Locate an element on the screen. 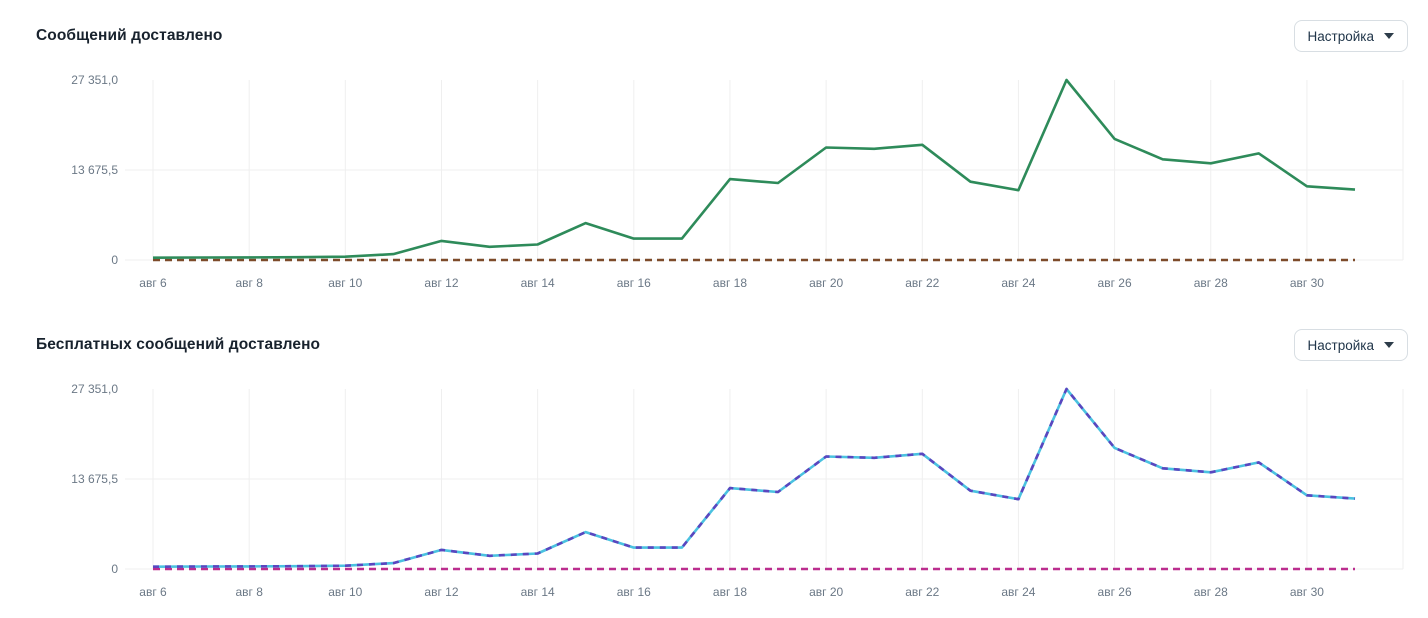 Image resolution: width=1428 pixels, height=618 pixels. chart-title-messages-delivered: Сообщений доставлено is located at coordinates (129, 35).